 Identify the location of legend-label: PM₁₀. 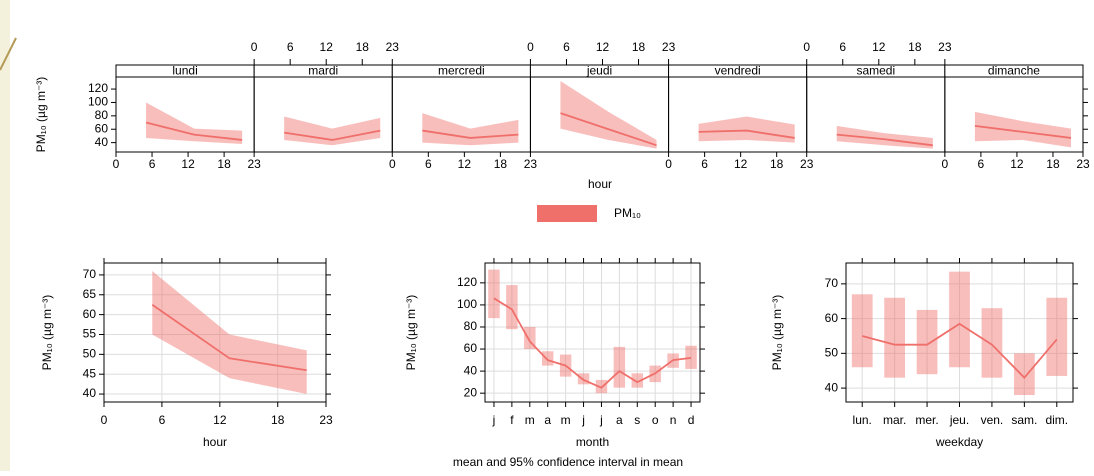
(627, 213).